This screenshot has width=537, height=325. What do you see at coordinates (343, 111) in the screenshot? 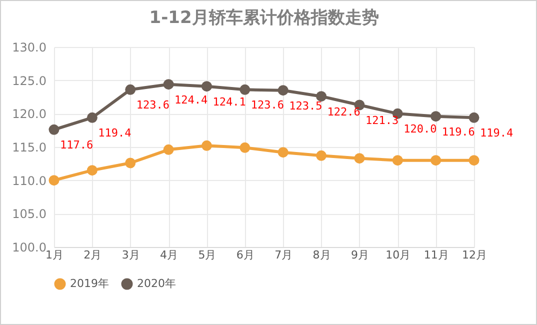
I see `data-label: 122.6` at bounding box center [343, 111].